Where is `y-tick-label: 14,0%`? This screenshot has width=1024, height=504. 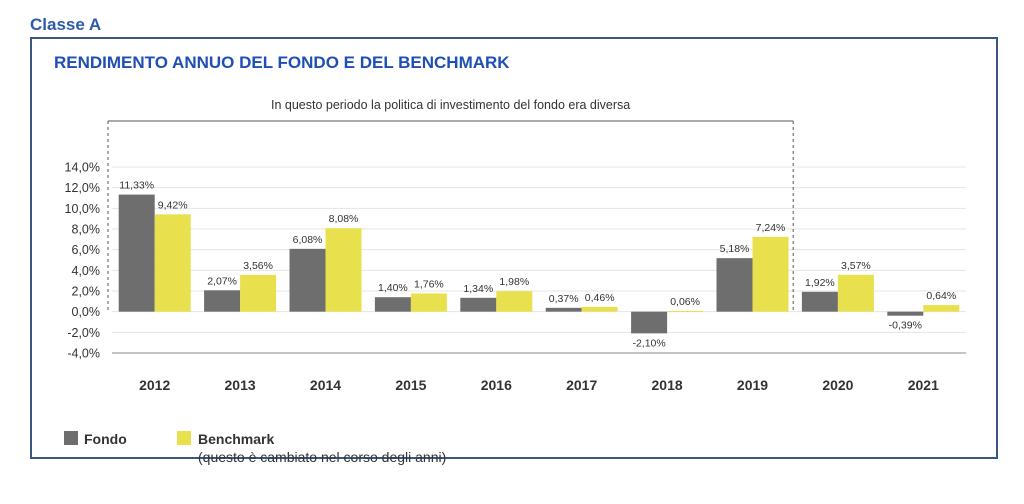
y-tick-label: 14,0% is located at coordinates (82, 168).